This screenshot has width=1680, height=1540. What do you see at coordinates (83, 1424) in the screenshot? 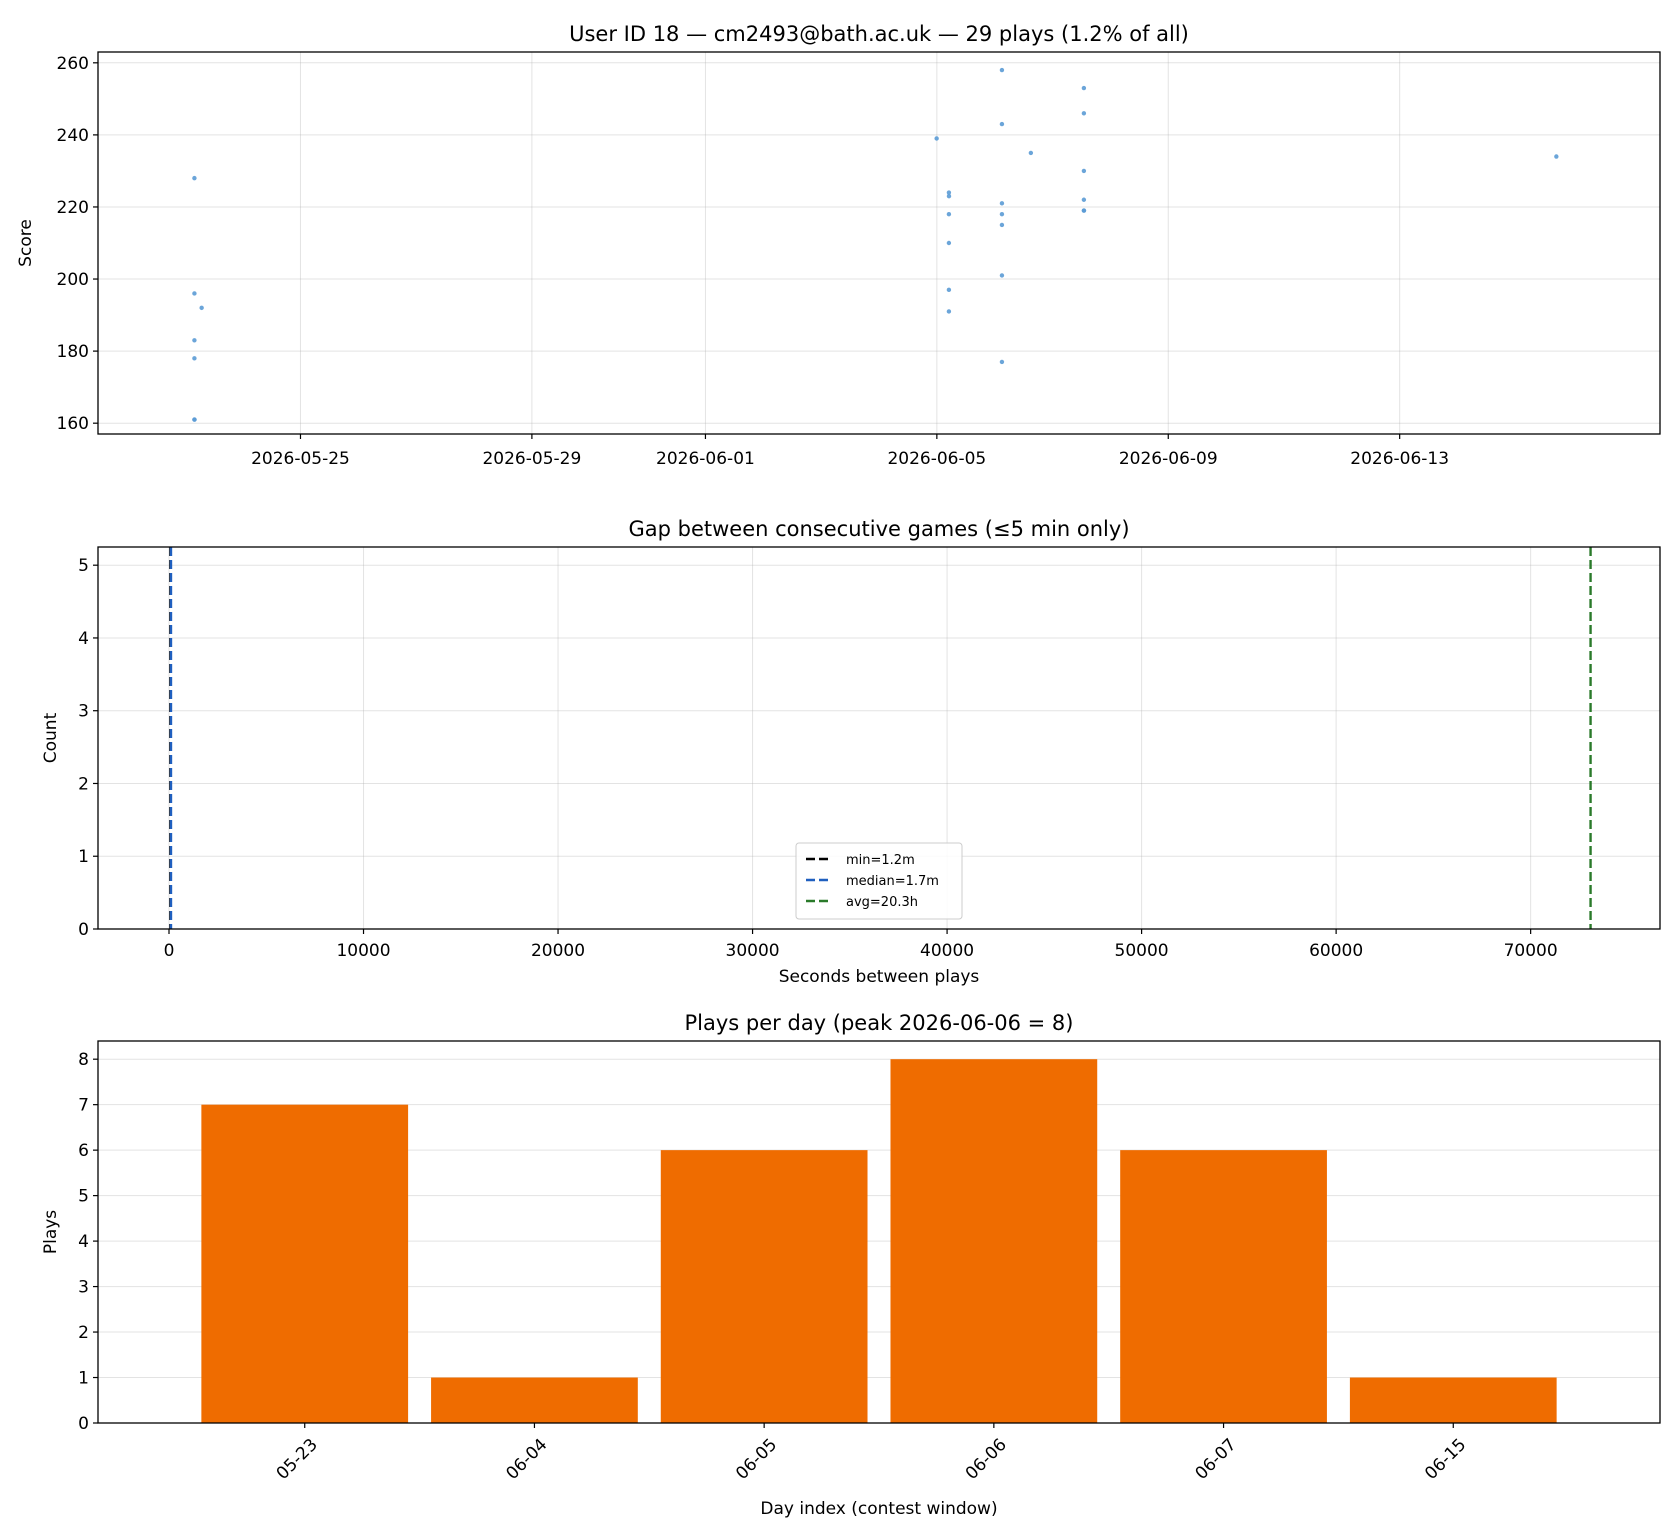
I see `bars-ytick-label: 0` at bounding box center [83, 1424].